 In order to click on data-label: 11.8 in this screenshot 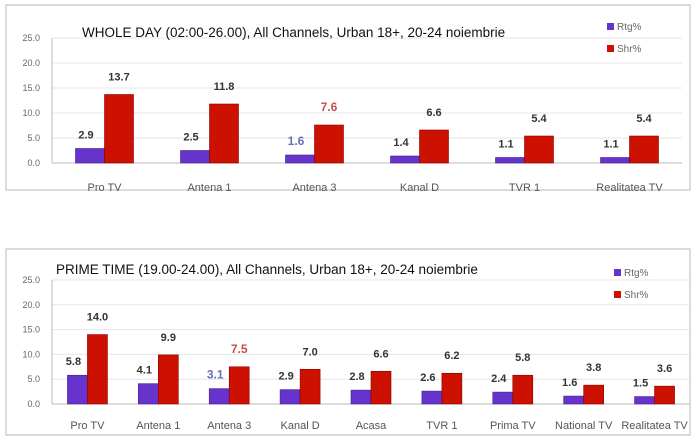, I will do `click(224, 87)`.